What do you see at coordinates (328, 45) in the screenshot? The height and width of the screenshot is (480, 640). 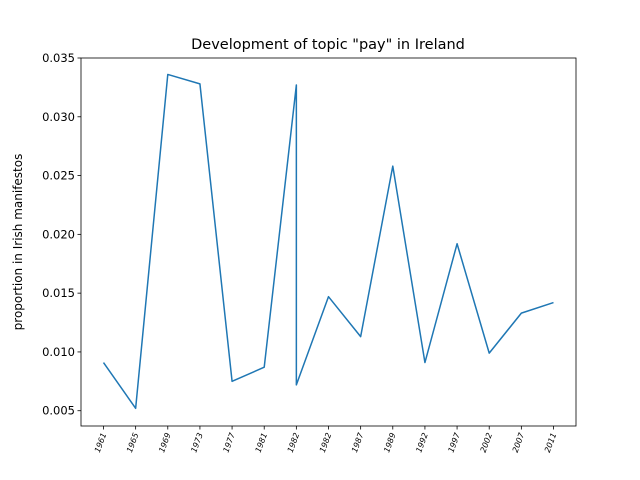 I see `chart-title: Development of topic "pay" in Ireland` at bounding box center [328, 45].